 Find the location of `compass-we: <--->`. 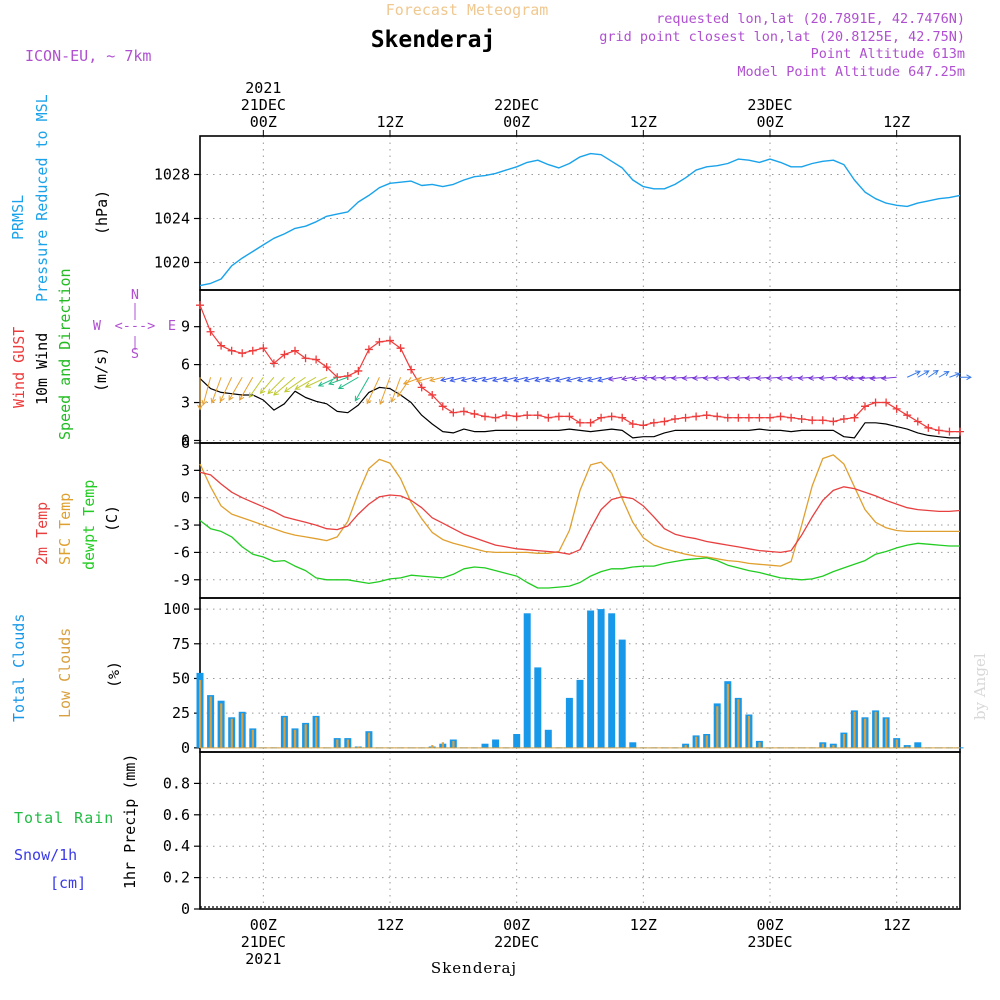

compass-we: <---> is located at coordinates (135, 326).